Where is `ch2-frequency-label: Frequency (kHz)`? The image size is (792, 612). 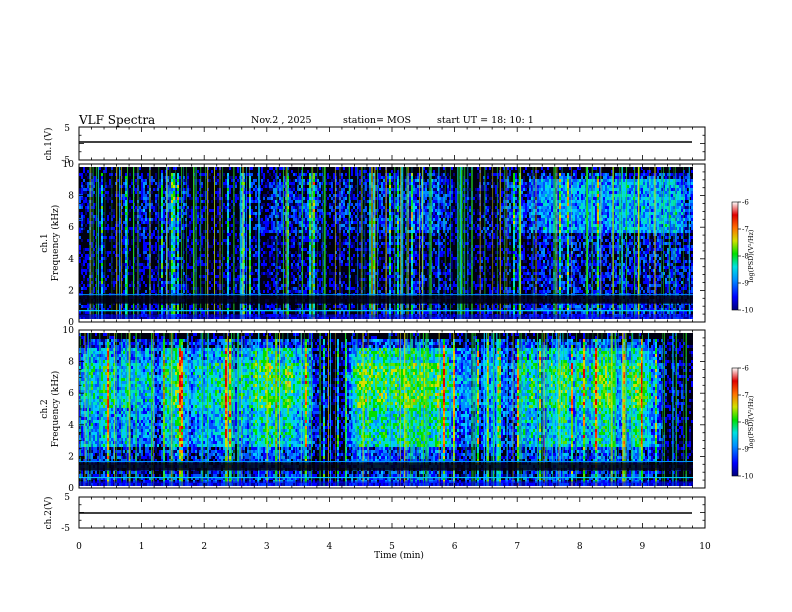 ch2-frequency-label: Frequency (kHz) is located at coordinates (55, 409).